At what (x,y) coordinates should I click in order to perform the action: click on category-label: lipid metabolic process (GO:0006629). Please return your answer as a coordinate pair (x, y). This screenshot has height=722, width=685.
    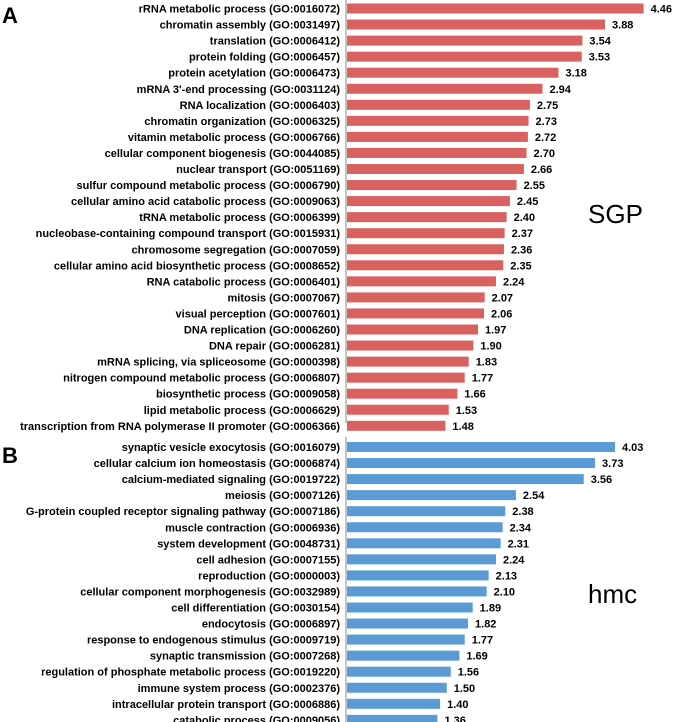
    Looking at the image, I should click on (242, 411).